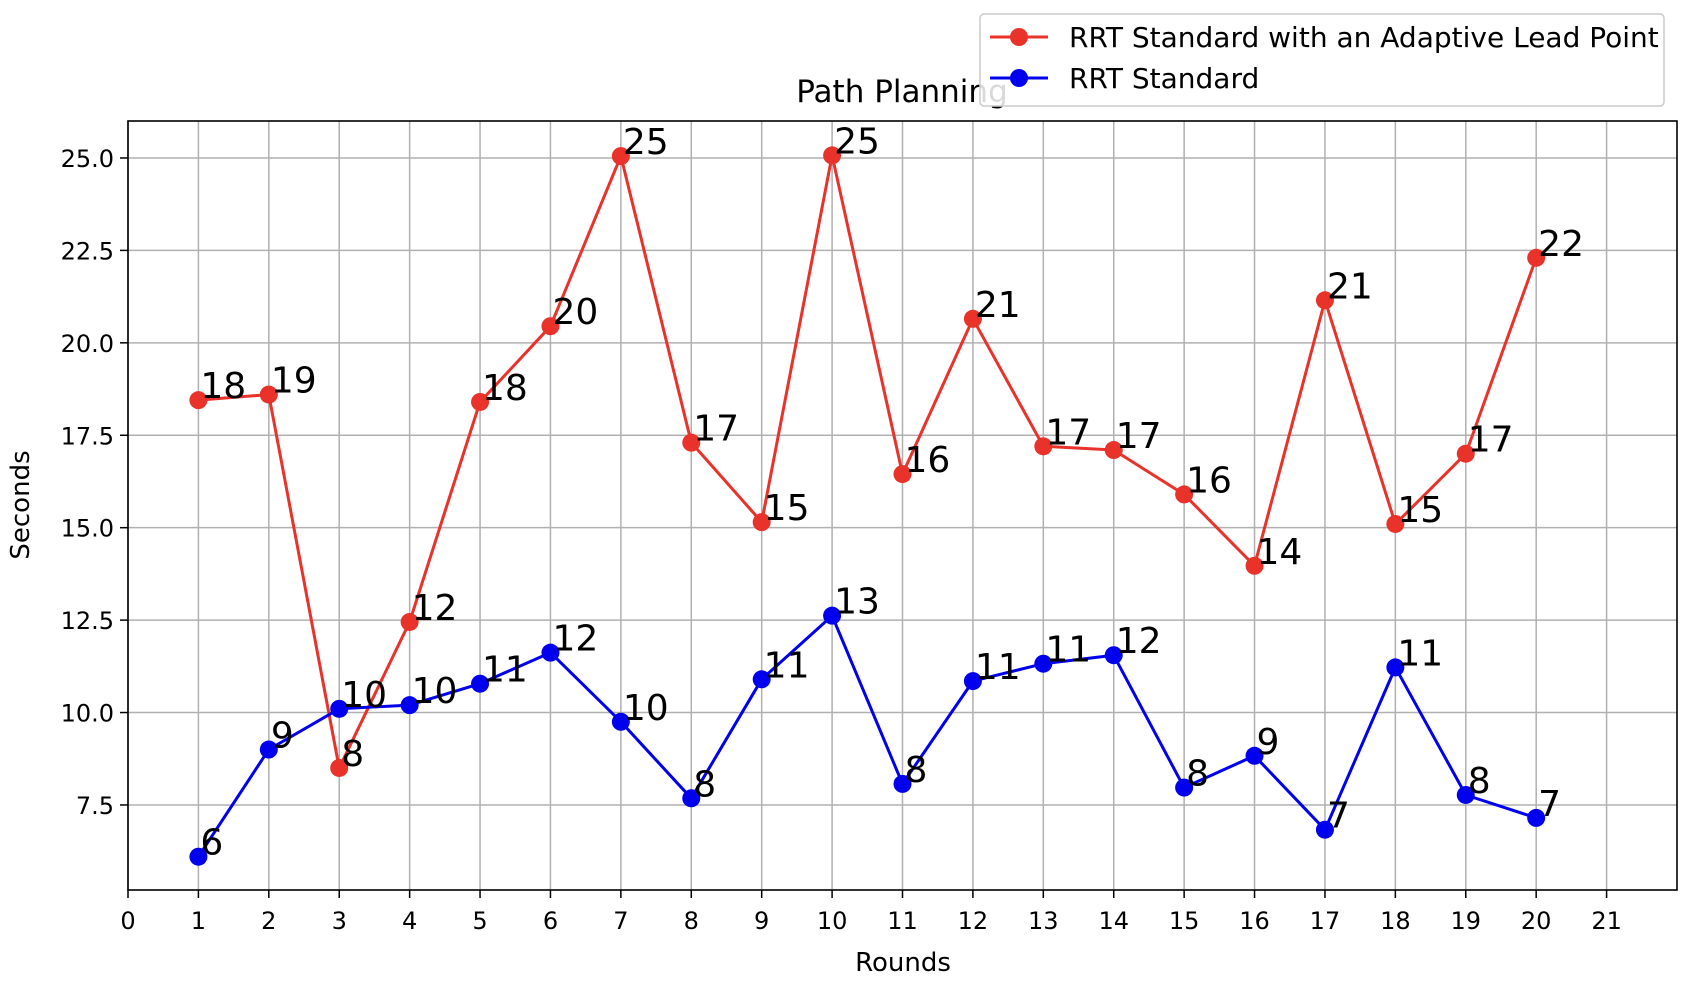 This screenshot has width=1704, height=982. What do you see at coordinates (1338, 816) in the screenshot?
I see `data-label: 7` at bounding box center [1338, 816].